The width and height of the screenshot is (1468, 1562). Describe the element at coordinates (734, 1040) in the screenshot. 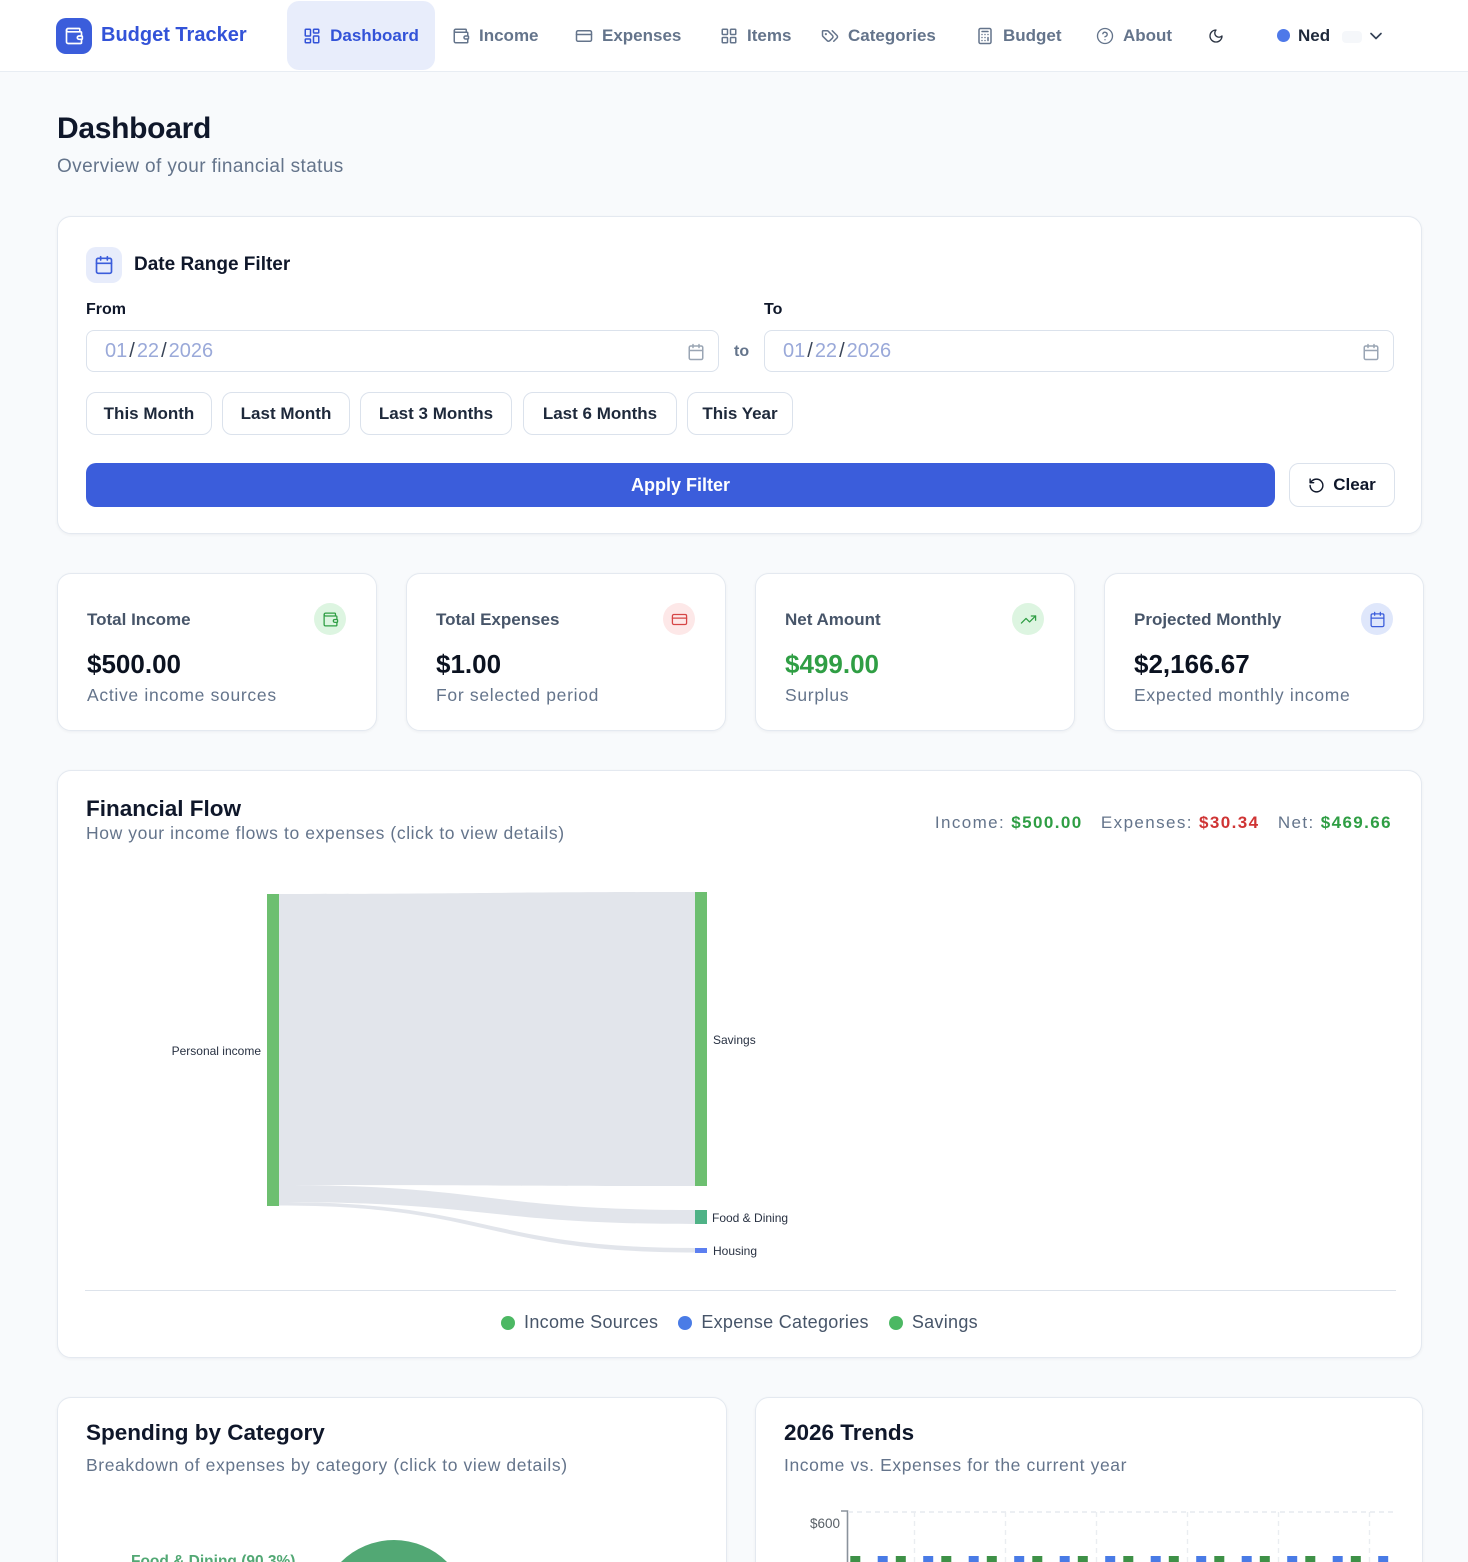

I see `svg-text: Savings` at that location.